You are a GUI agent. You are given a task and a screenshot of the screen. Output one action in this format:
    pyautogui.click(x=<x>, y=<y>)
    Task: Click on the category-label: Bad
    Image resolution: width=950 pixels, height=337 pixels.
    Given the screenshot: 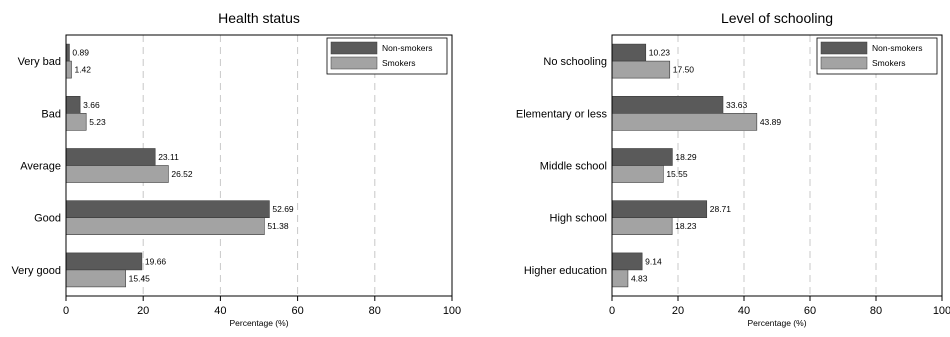 What is the action you would take?
    pyautogui.click(x=51, y=114)
    